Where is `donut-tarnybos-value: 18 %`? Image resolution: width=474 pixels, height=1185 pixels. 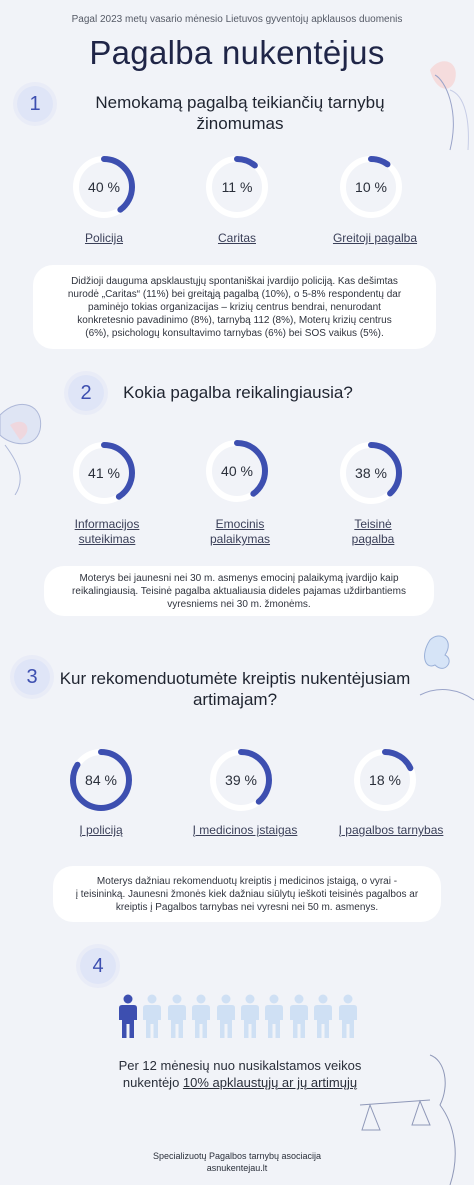
donut-tarnybos-value: 18 % is located at coordinates (385, 780).